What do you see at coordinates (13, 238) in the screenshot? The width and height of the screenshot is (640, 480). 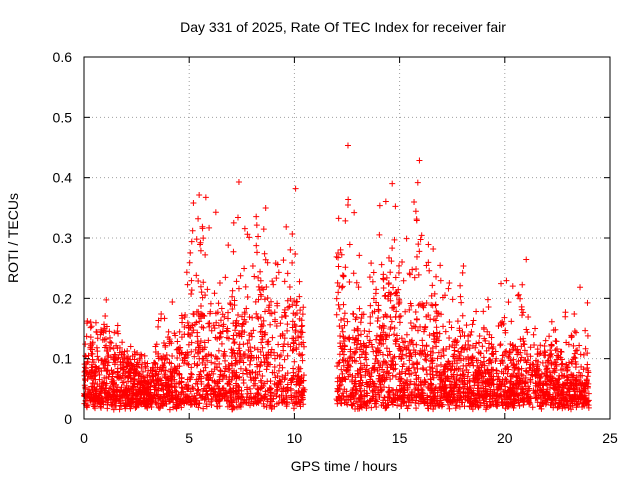 I see `y-axis-title: ROTI / TECUs` at bounding box center [13, 238].